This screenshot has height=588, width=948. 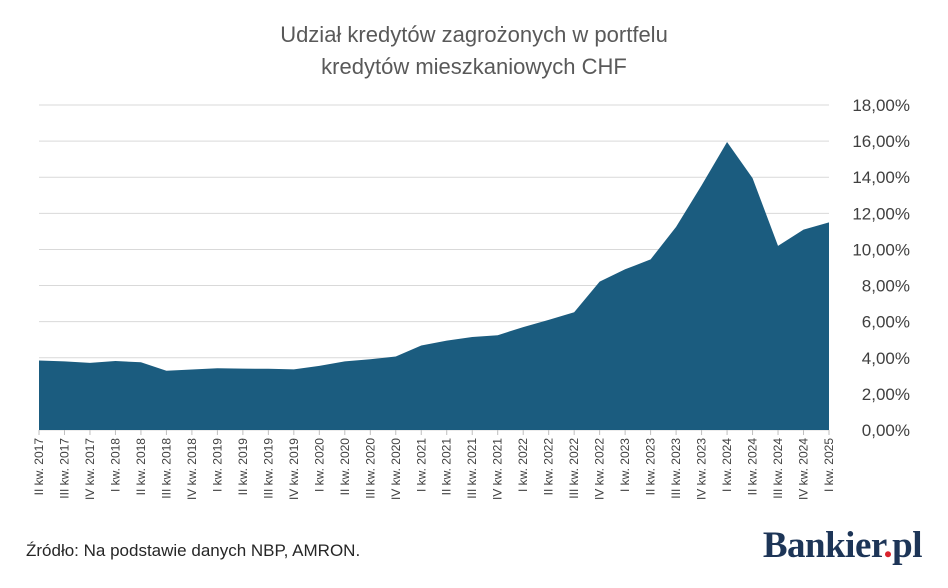 I want to click on x-tick-label: IV kw. 2021, so click(x=498, y=469).